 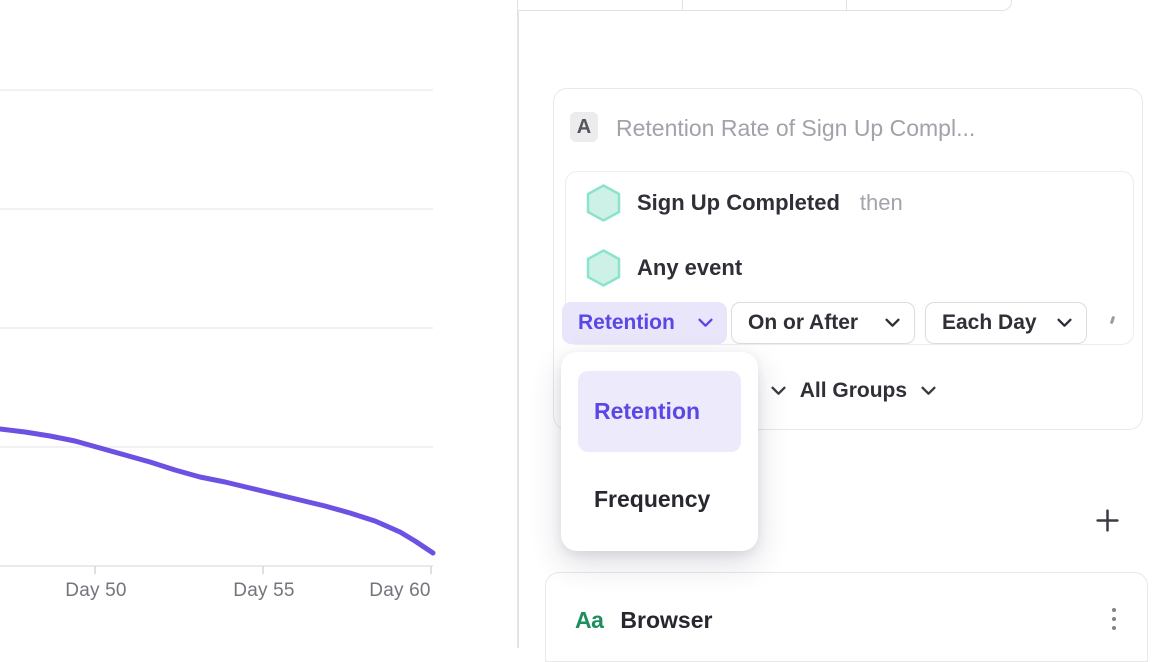 I want to click on event-row-any-event: Any event, so click(x=664, y=268).